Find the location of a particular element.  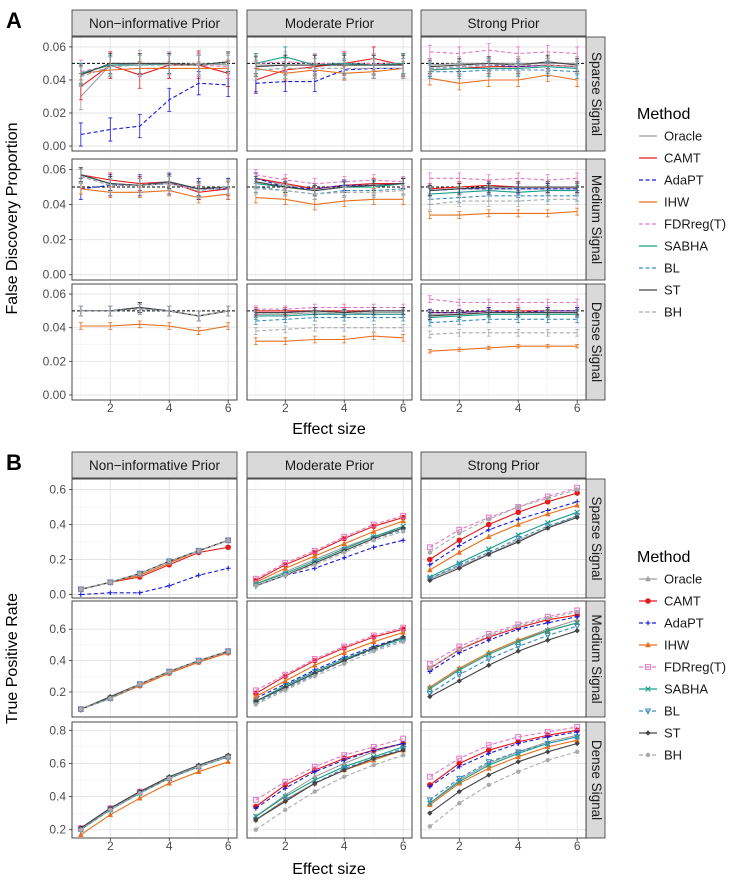

x-tick-label: 4 is located at coordinates (344, 846).